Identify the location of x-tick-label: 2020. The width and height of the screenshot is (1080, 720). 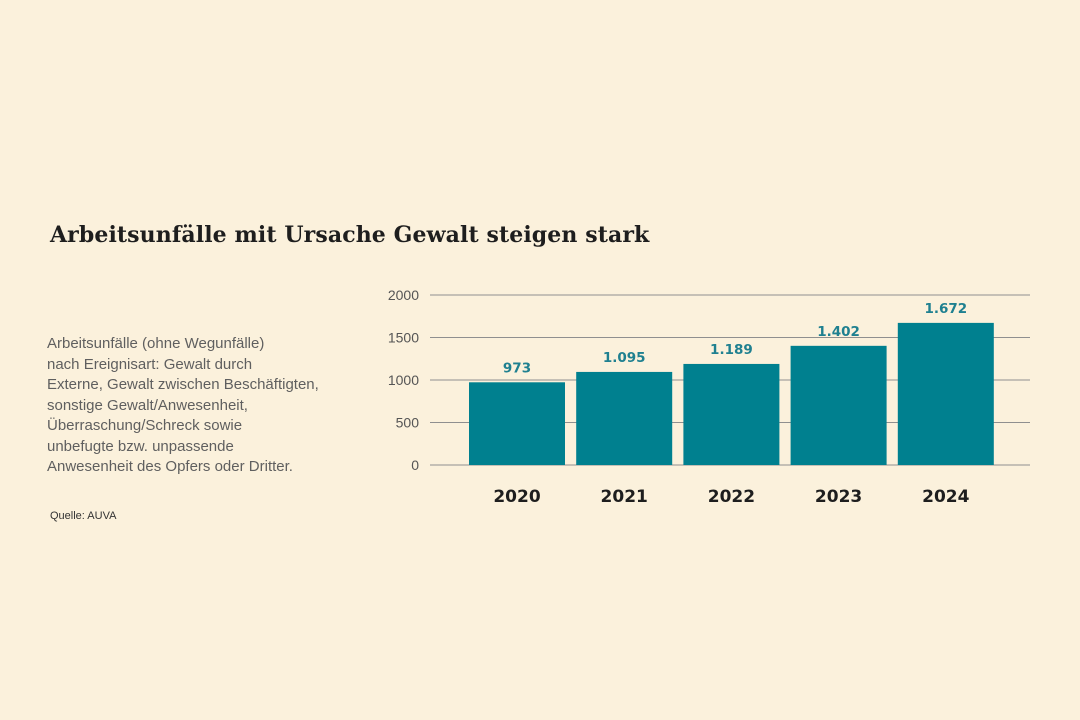
(516, 497).